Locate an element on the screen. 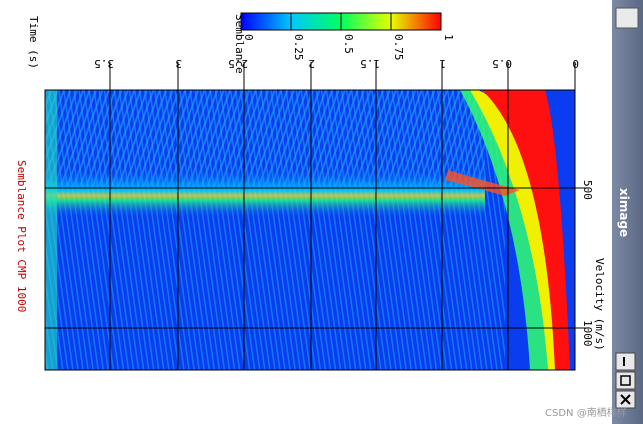 The image size is (643, 424). time-tick-label: 3.5 is located at coordinates (104, 63).